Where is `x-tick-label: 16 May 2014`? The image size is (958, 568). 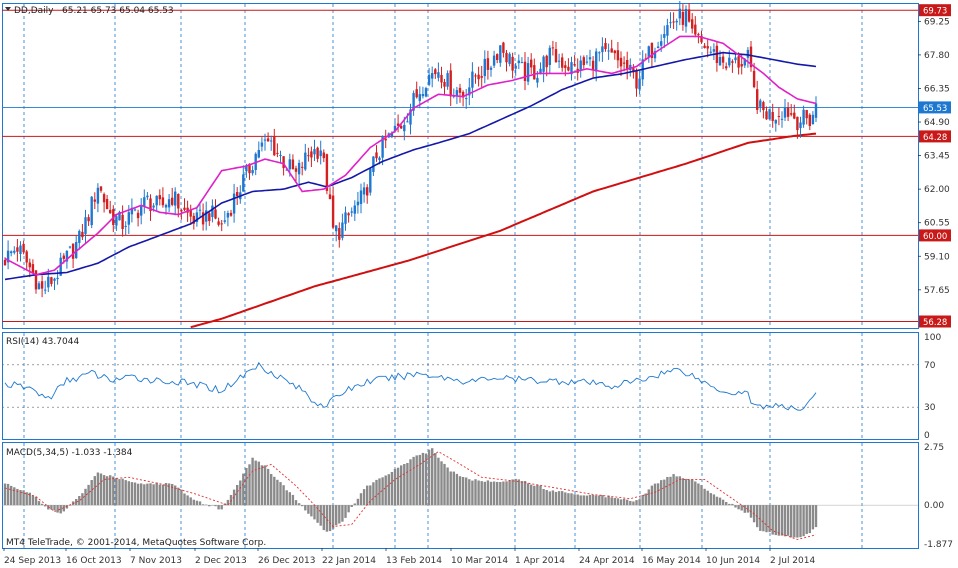
x-tick-label: 16 May 2014 is located at coordinates (671, 561).